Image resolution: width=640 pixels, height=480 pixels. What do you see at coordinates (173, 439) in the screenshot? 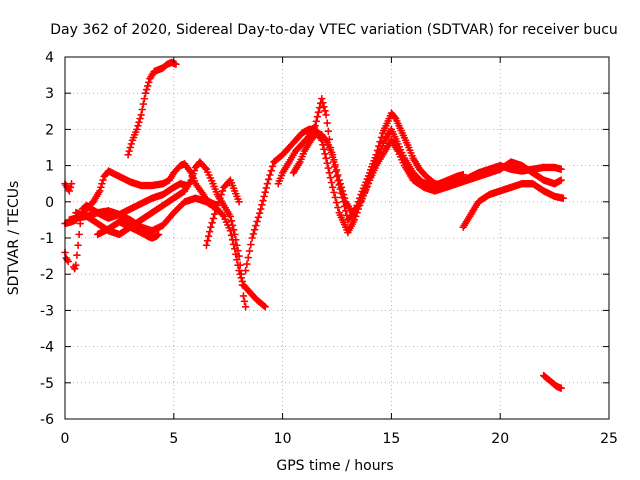
I see `x-tick-label: 5` at bounding box center [173, 439].